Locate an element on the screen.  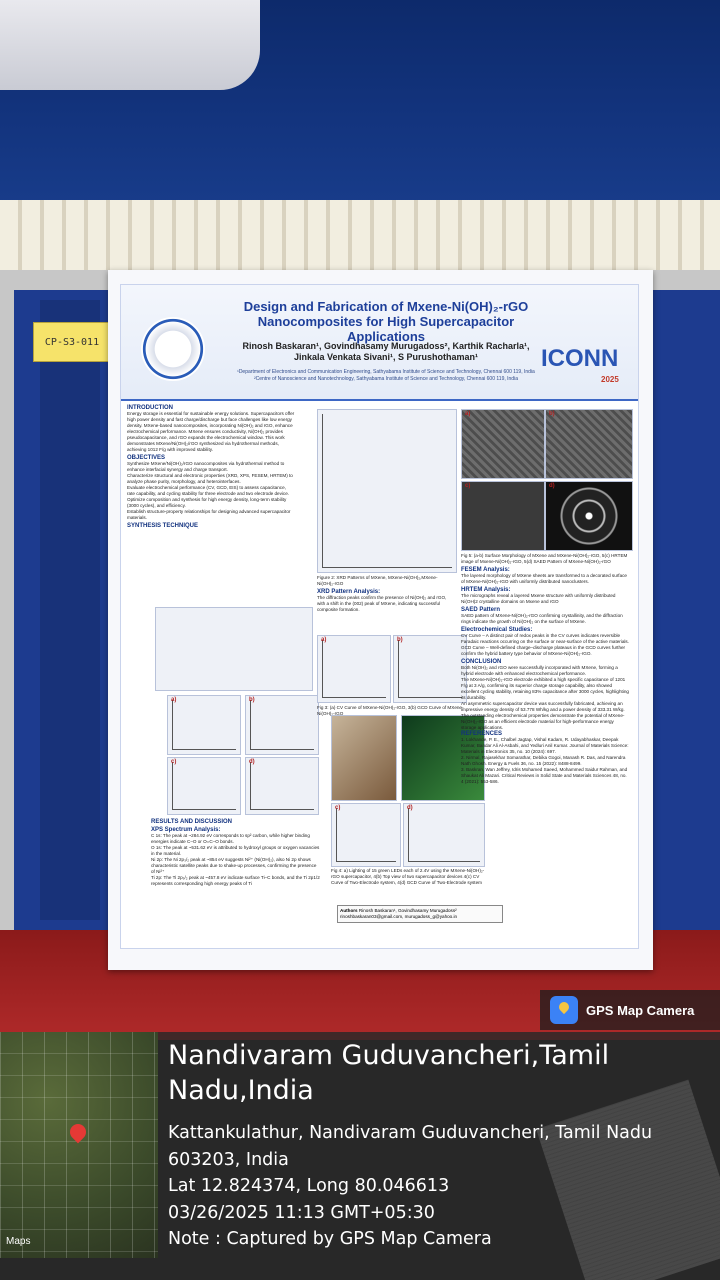
xps-heading: XPS Spectrum Analysis: is located at coordinates (186, 830).